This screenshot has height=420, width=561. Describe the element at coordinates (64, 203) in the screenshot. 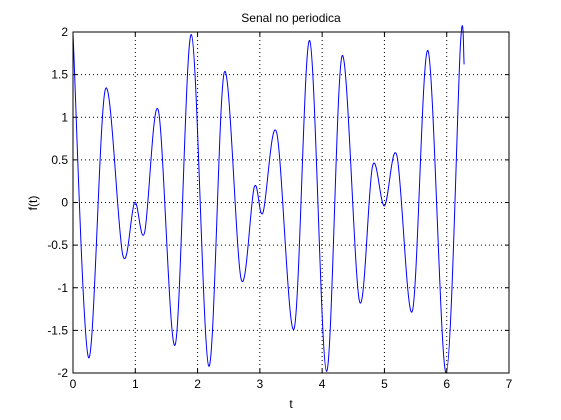

I see `y-tick-label: 0` at that location.